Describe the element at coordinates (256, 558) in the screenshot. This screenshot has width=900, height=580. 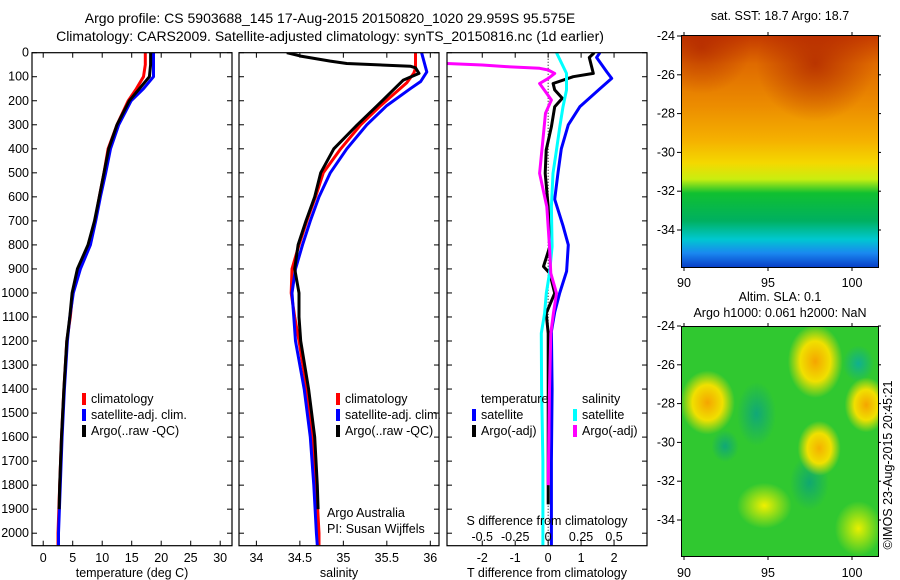
I see `x-tick-label: 34` at that location.